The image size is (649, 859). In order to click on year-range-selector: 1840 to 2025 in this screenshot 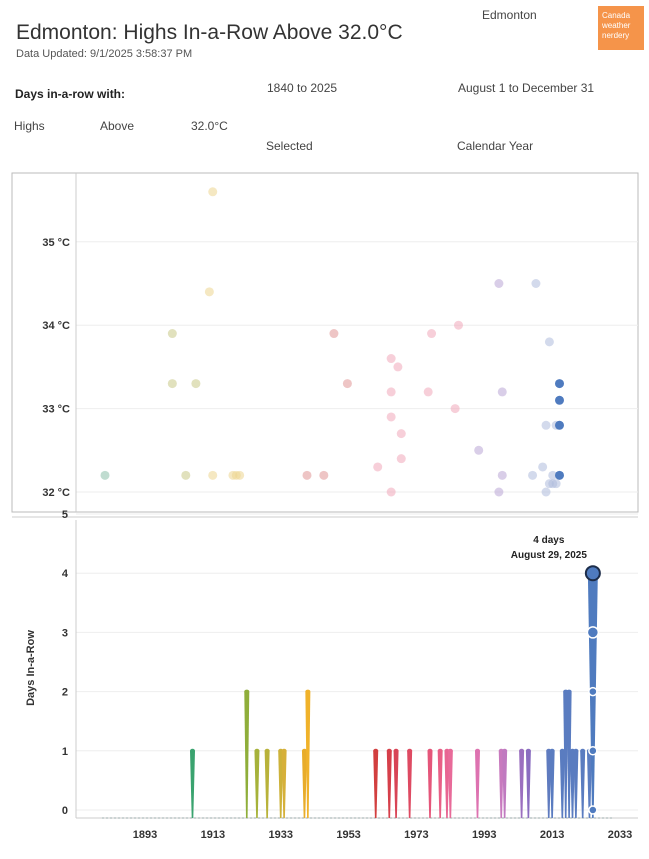, I will do `click(302, 88)`.